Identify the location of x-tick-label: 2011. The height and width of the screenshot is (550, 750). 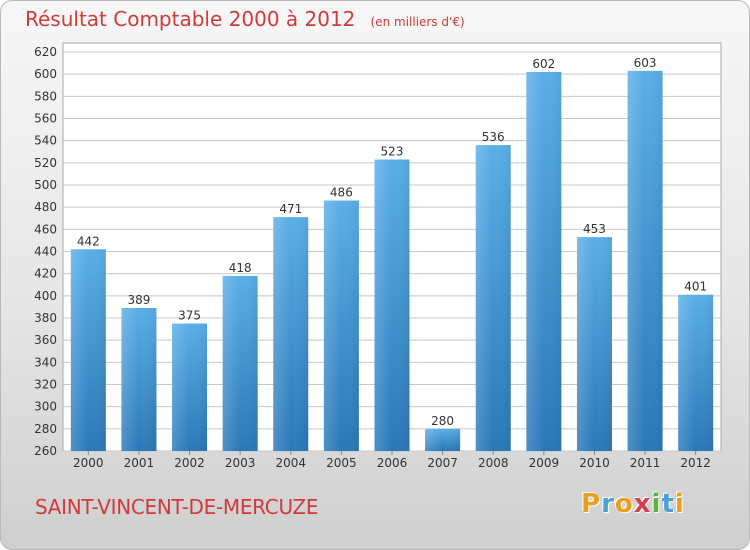
(645, 463).